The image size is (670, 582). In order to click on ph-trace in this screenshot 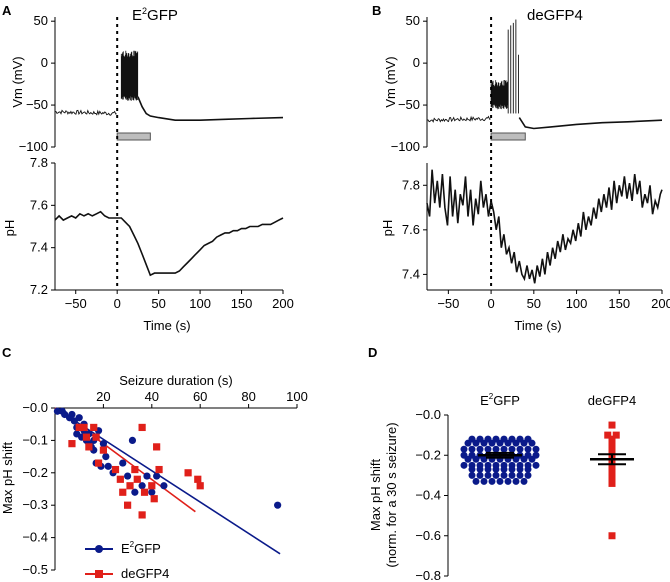, I will do `click(544, 226)`.